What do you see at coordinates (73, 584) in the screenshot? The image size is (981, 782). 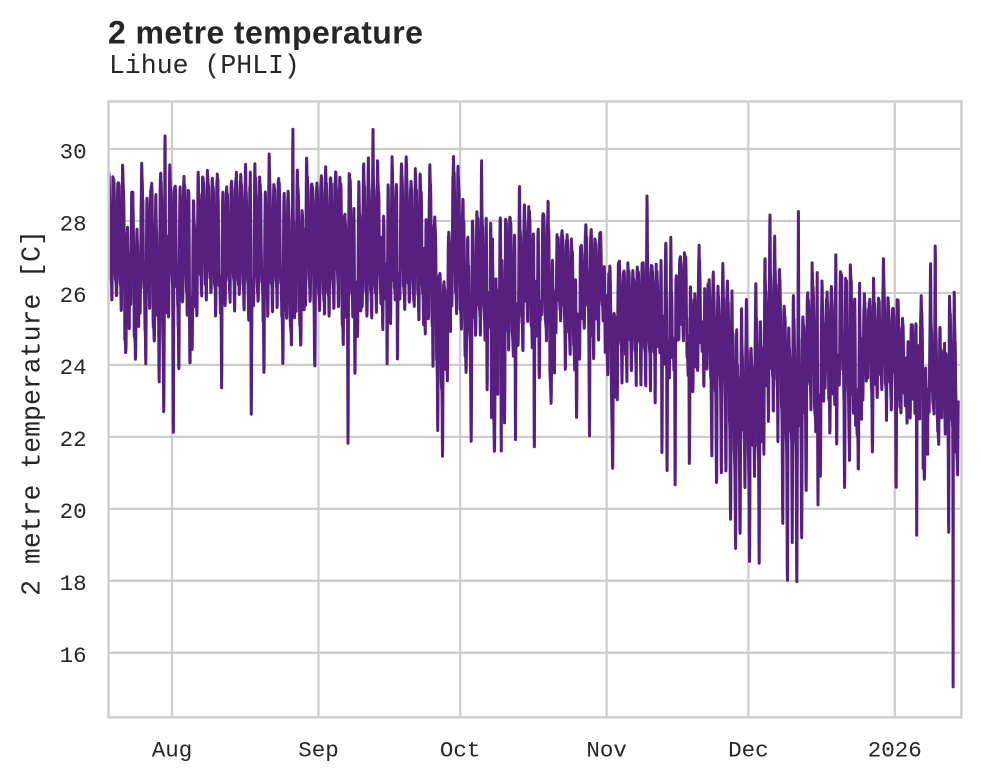 I see `svg-text: 18` at bounding box center [73, 584].